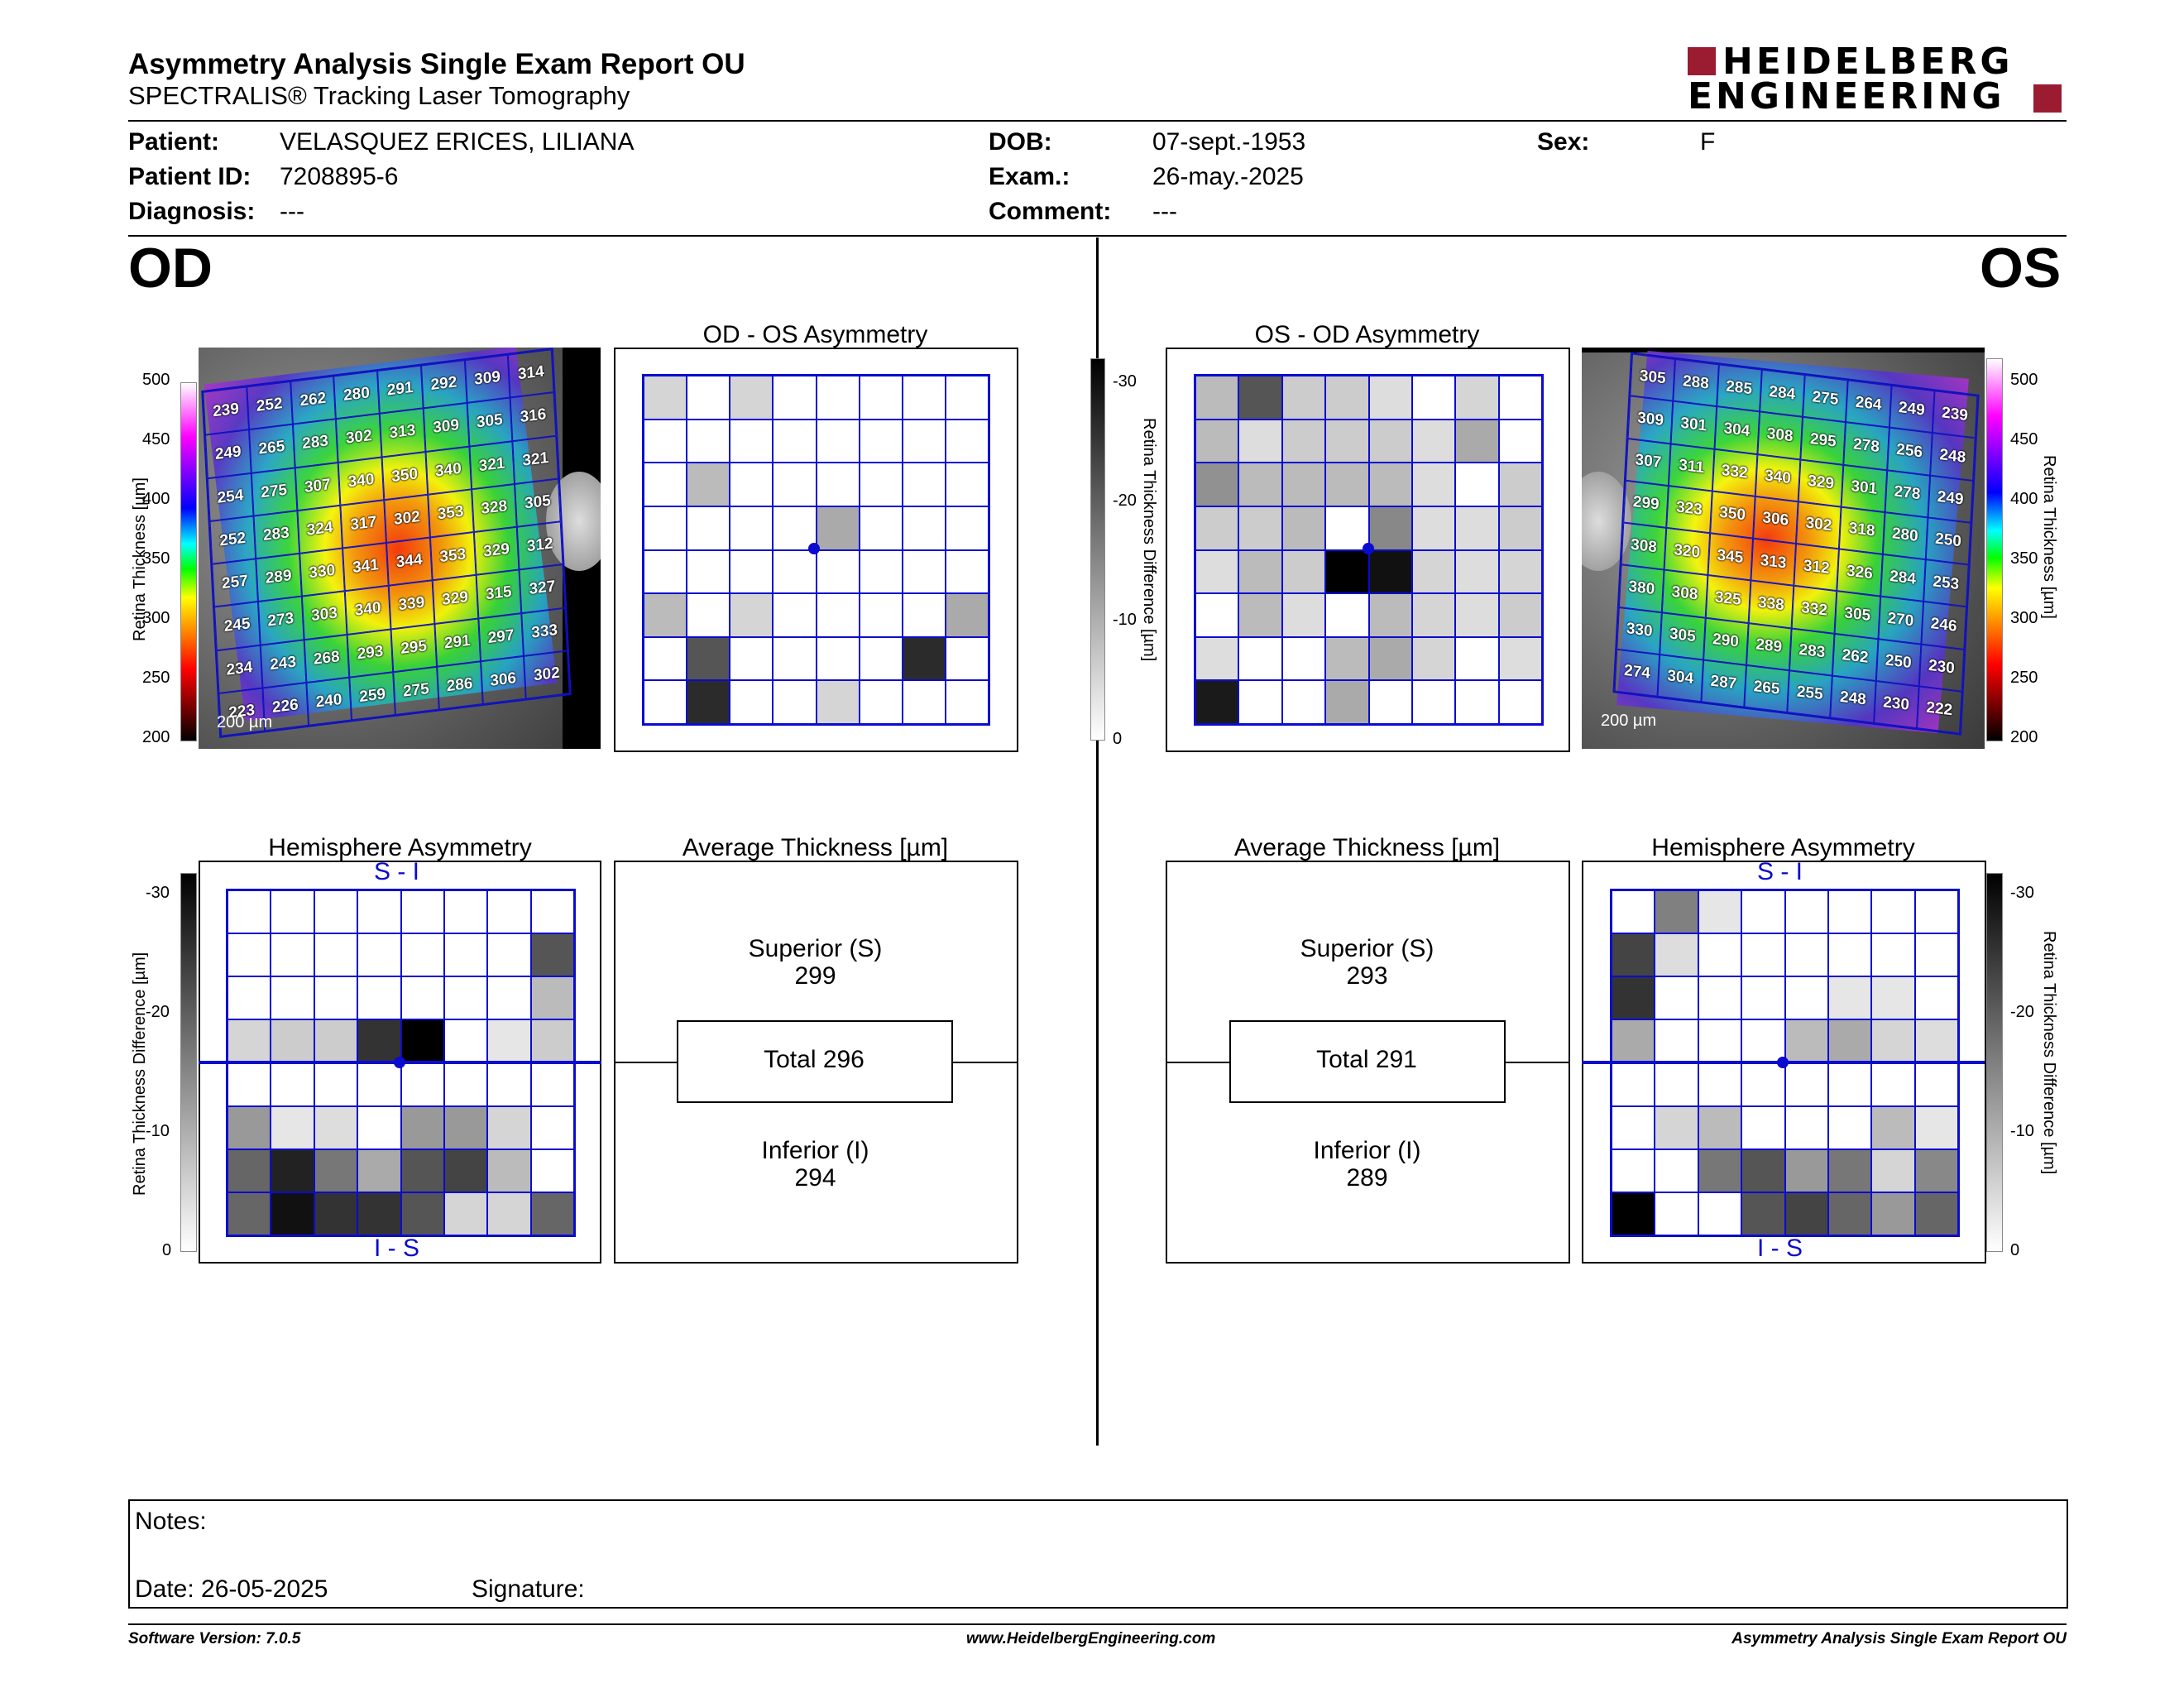  What do you see at coordinates (815, 976) in the screenshot?
I see `od-superior-value: 299` at bounding box center [815, 976].